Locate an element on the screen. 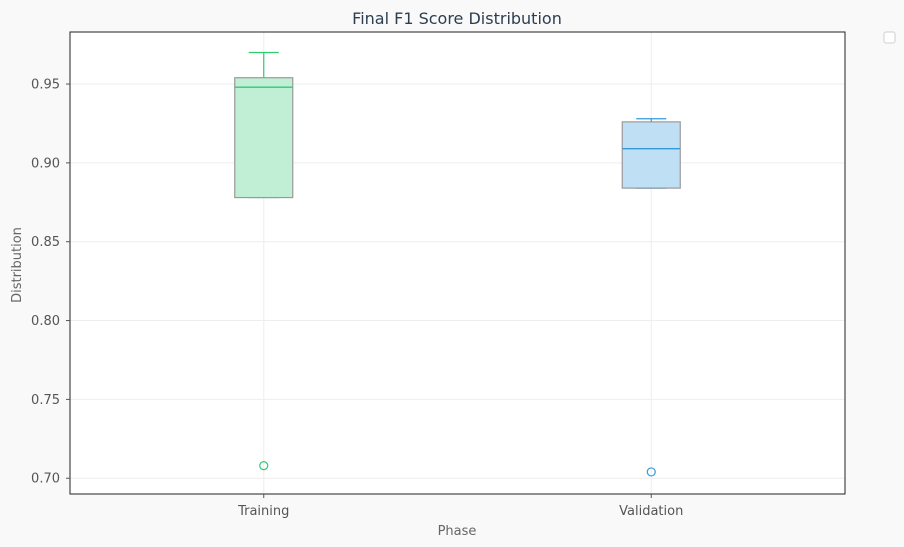 This screenshot has height=547, width=904. x-tick-label: Validation is located at coordinates (651, 511).